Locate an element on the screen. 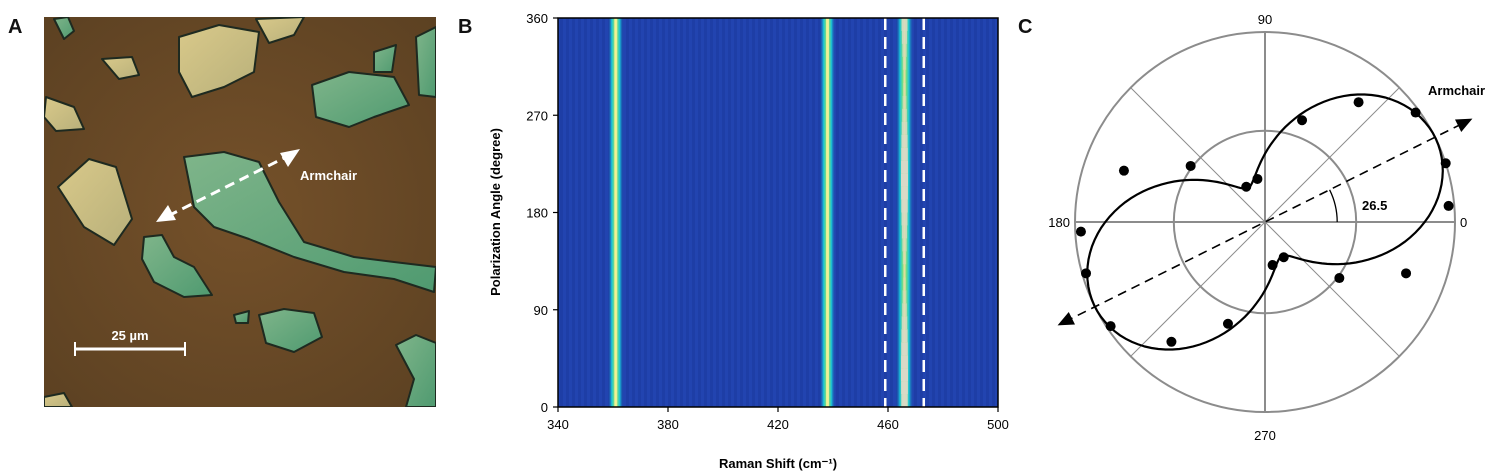 The width and height of the screenshot is (1500, 475). x-tick-label: 500 is located at coordinates (998, 424).